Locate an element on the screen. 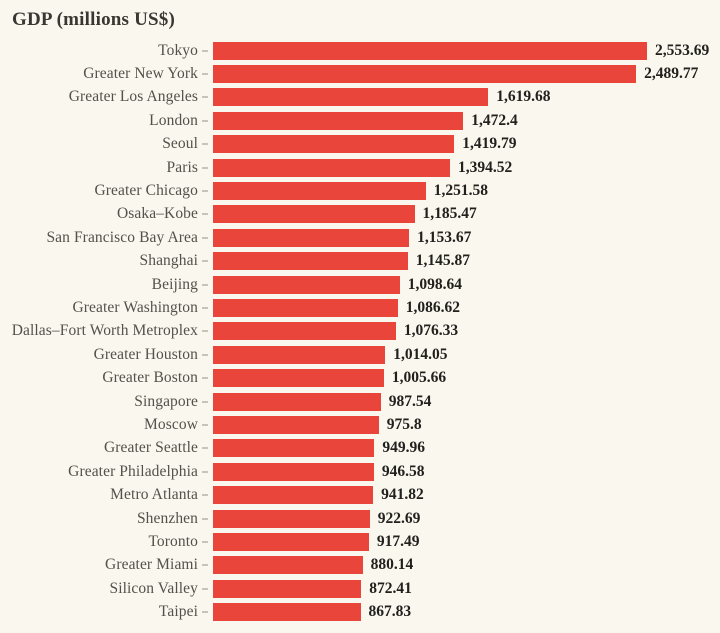 The height and width of the screenshot is (633, 720). bar-row: Greater Los Angeles 1,619.68 is located at coordinates (360, 97).